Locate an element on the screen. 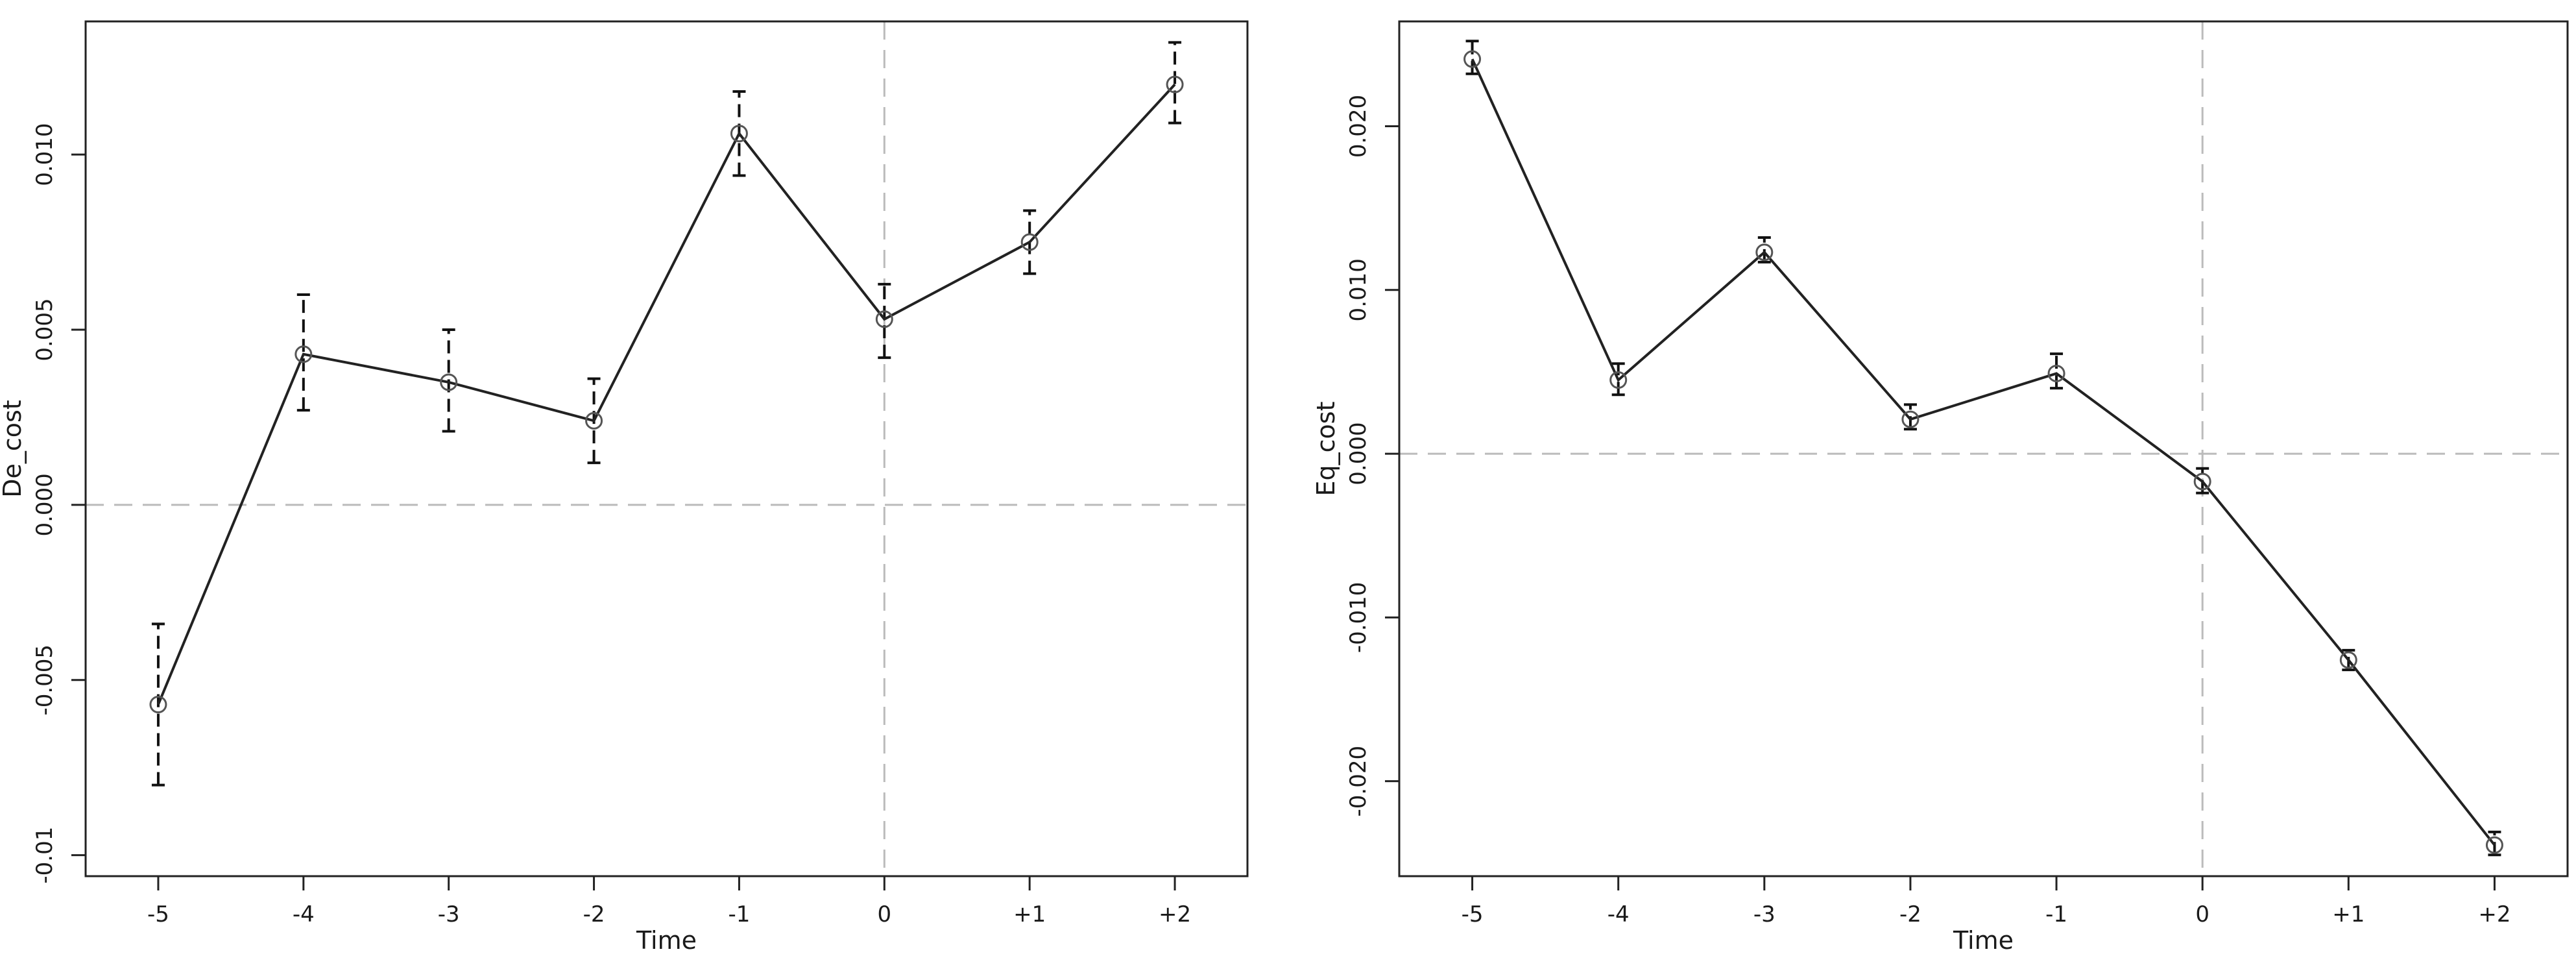  y-tick-label: 0.005 is located at coordinates (45, 329).